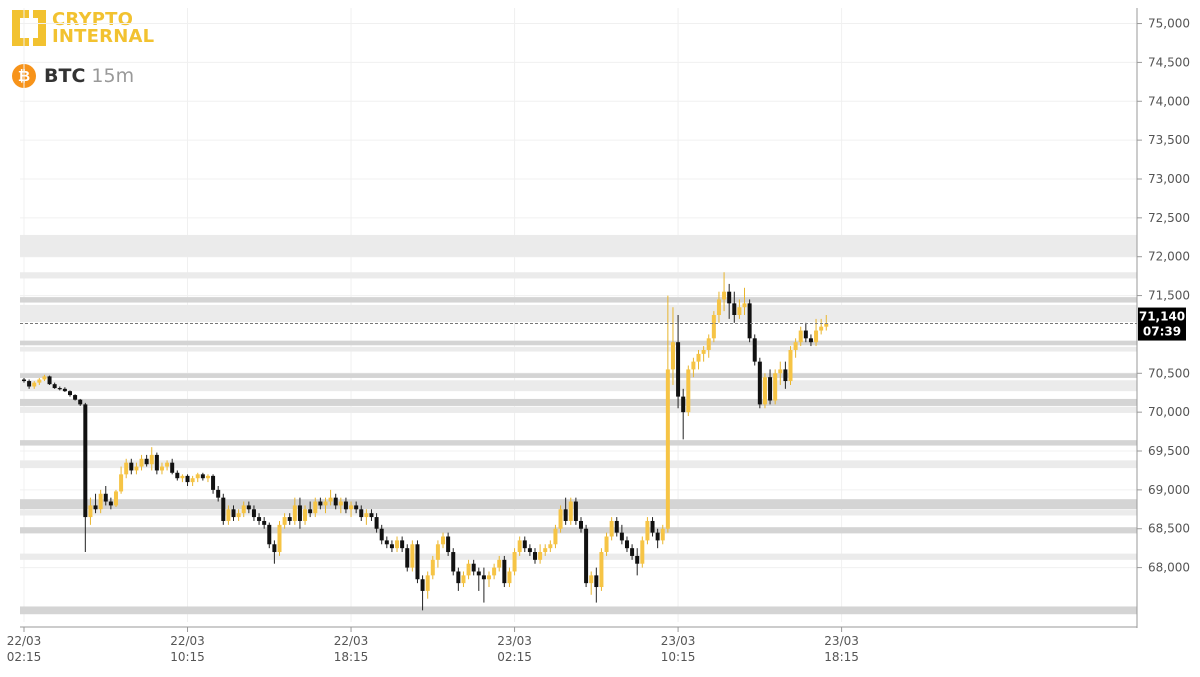 The width and height of the screenshot is (1200, 677). Describe the element at coordinates (1169, 179) in the screenshot. I see `price-tick-label: 73,000` at that location.